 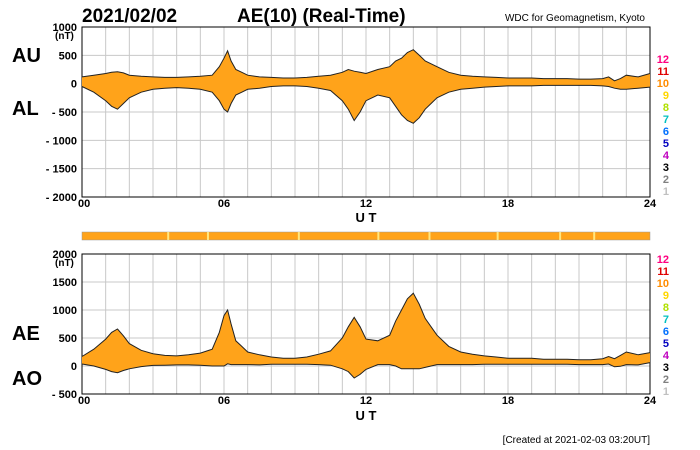 What do you see at coordinates (366, 104) in the screenshot?
I see `series-line-al` at bounding box center [366, 104].